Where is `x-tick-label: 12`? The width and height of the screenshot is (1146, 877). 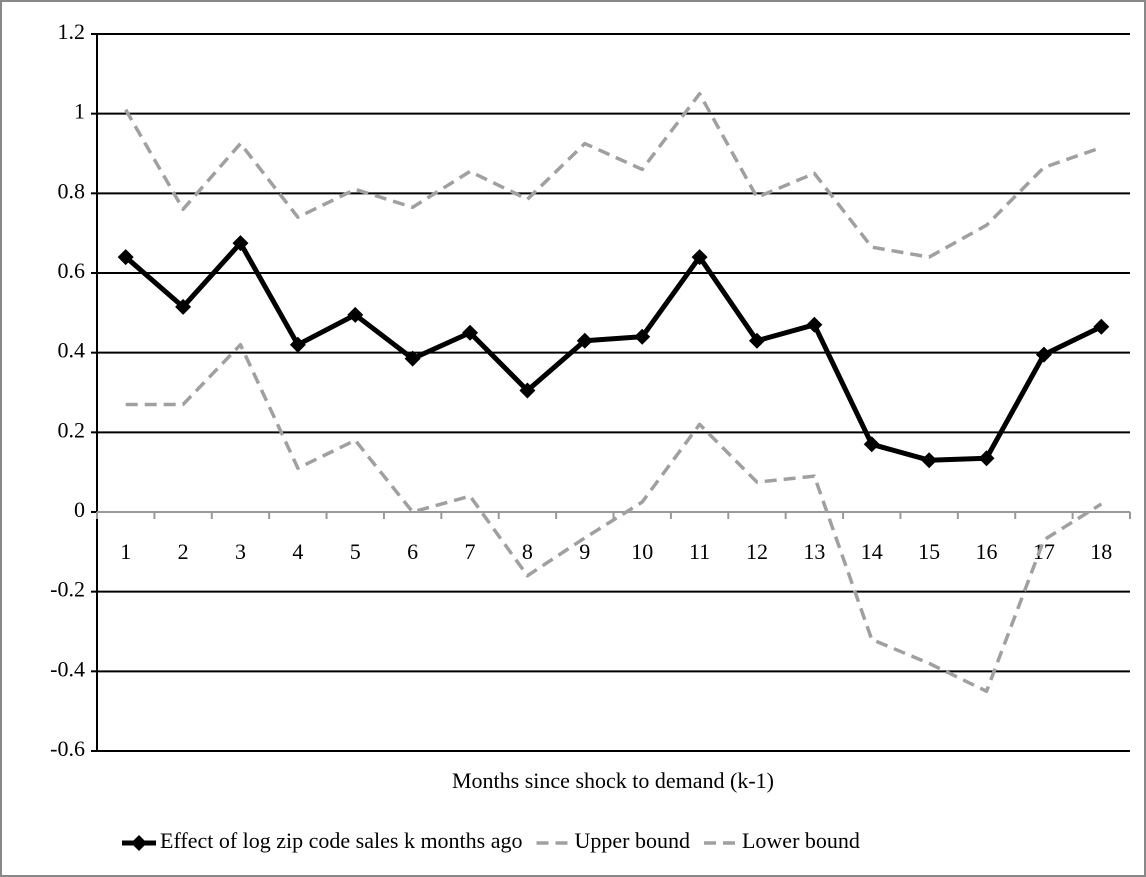
x-tick-label: 12 is located at coordinates (757, 551).